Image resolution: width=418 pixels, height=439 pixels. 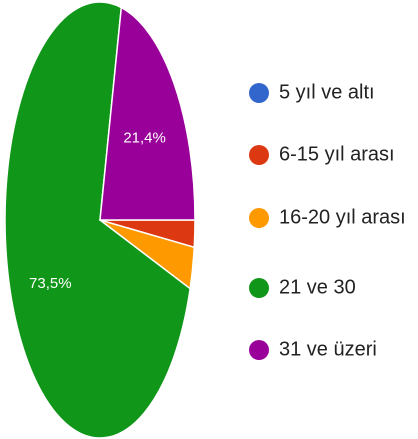 I want to click on slice-label: 73,5%, so click(x=50, y=283).